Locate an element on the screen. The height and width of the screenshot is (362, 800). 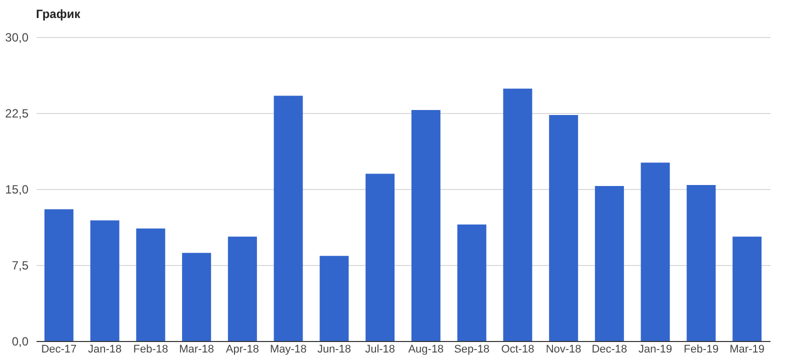
x-tick-label: Dec-18 is located at coordinates (610, 350).